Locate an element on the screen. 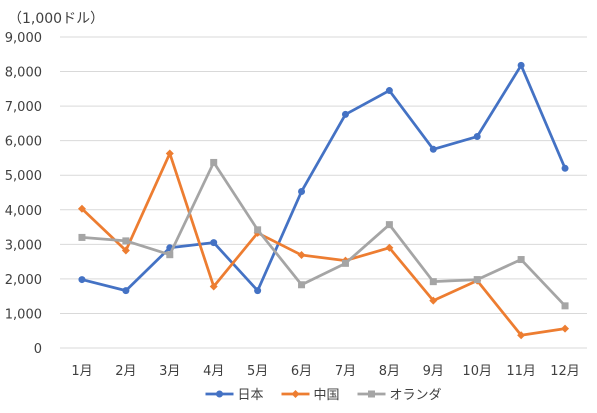 This screenshot has width=597, height=413. x-axis-ticks: 1月 2月 3月 4月 5月 6月 7月 8月 9月 10月 11月 12月 is located at coordinates (325, 371).